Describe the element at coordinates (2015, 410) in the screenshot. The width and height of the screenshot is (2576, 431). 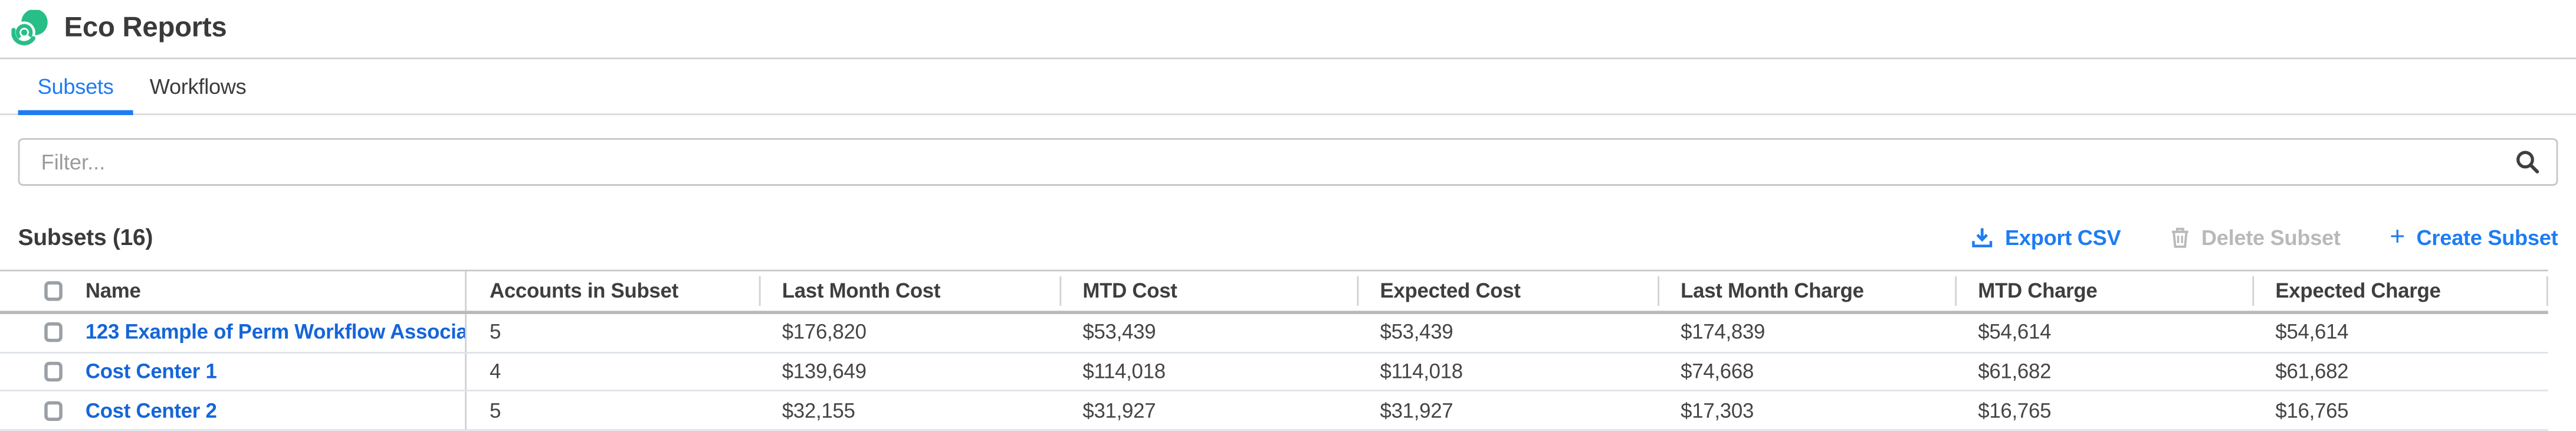
I see `cell-mtd-charge: $16,765` at that location.